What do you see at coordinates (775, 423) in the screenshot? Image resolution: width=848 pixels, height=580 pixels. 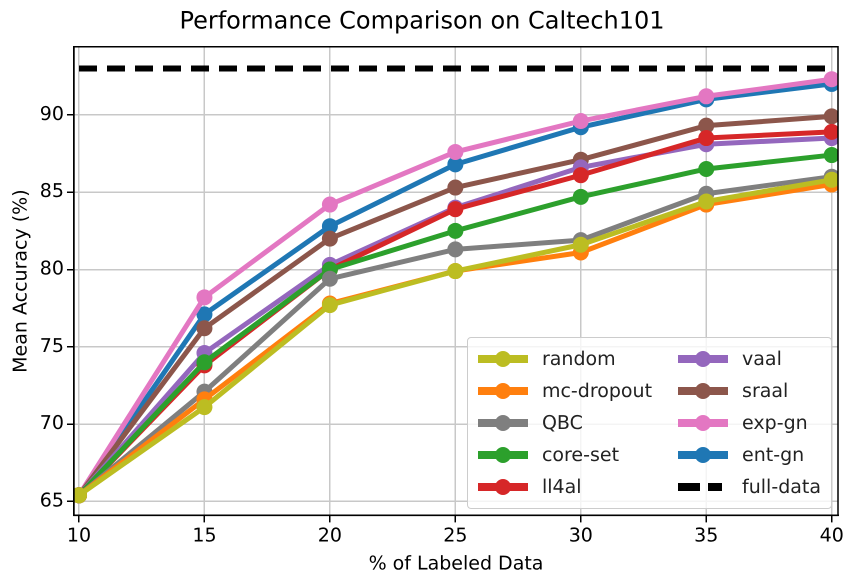 I see `legend-label: exp-gn` at bounding box center [775, 423].